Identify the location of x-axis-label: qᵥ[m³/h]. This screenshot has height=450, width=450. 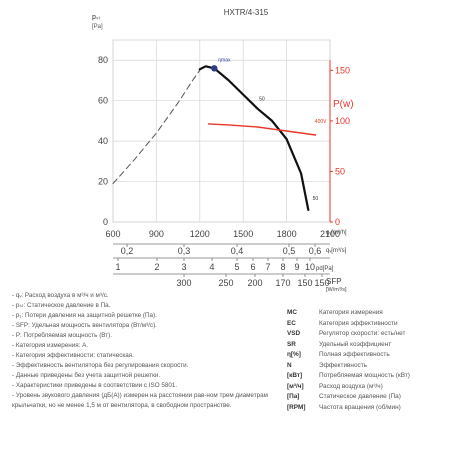
(336, 233).